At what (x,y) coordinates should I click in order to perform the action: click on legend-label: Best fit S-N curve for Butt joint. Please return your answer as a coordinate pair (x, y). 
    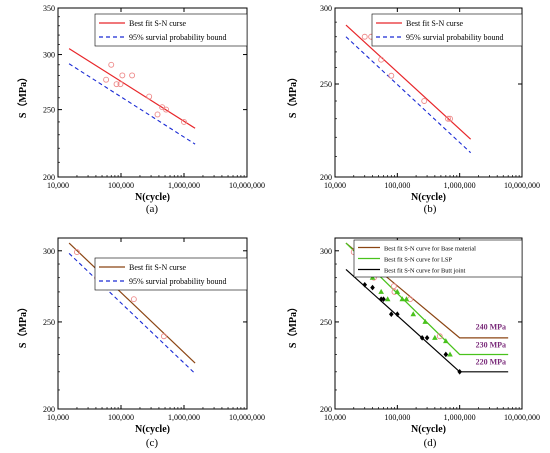
    Looking at the image, I should click on (425, 271).